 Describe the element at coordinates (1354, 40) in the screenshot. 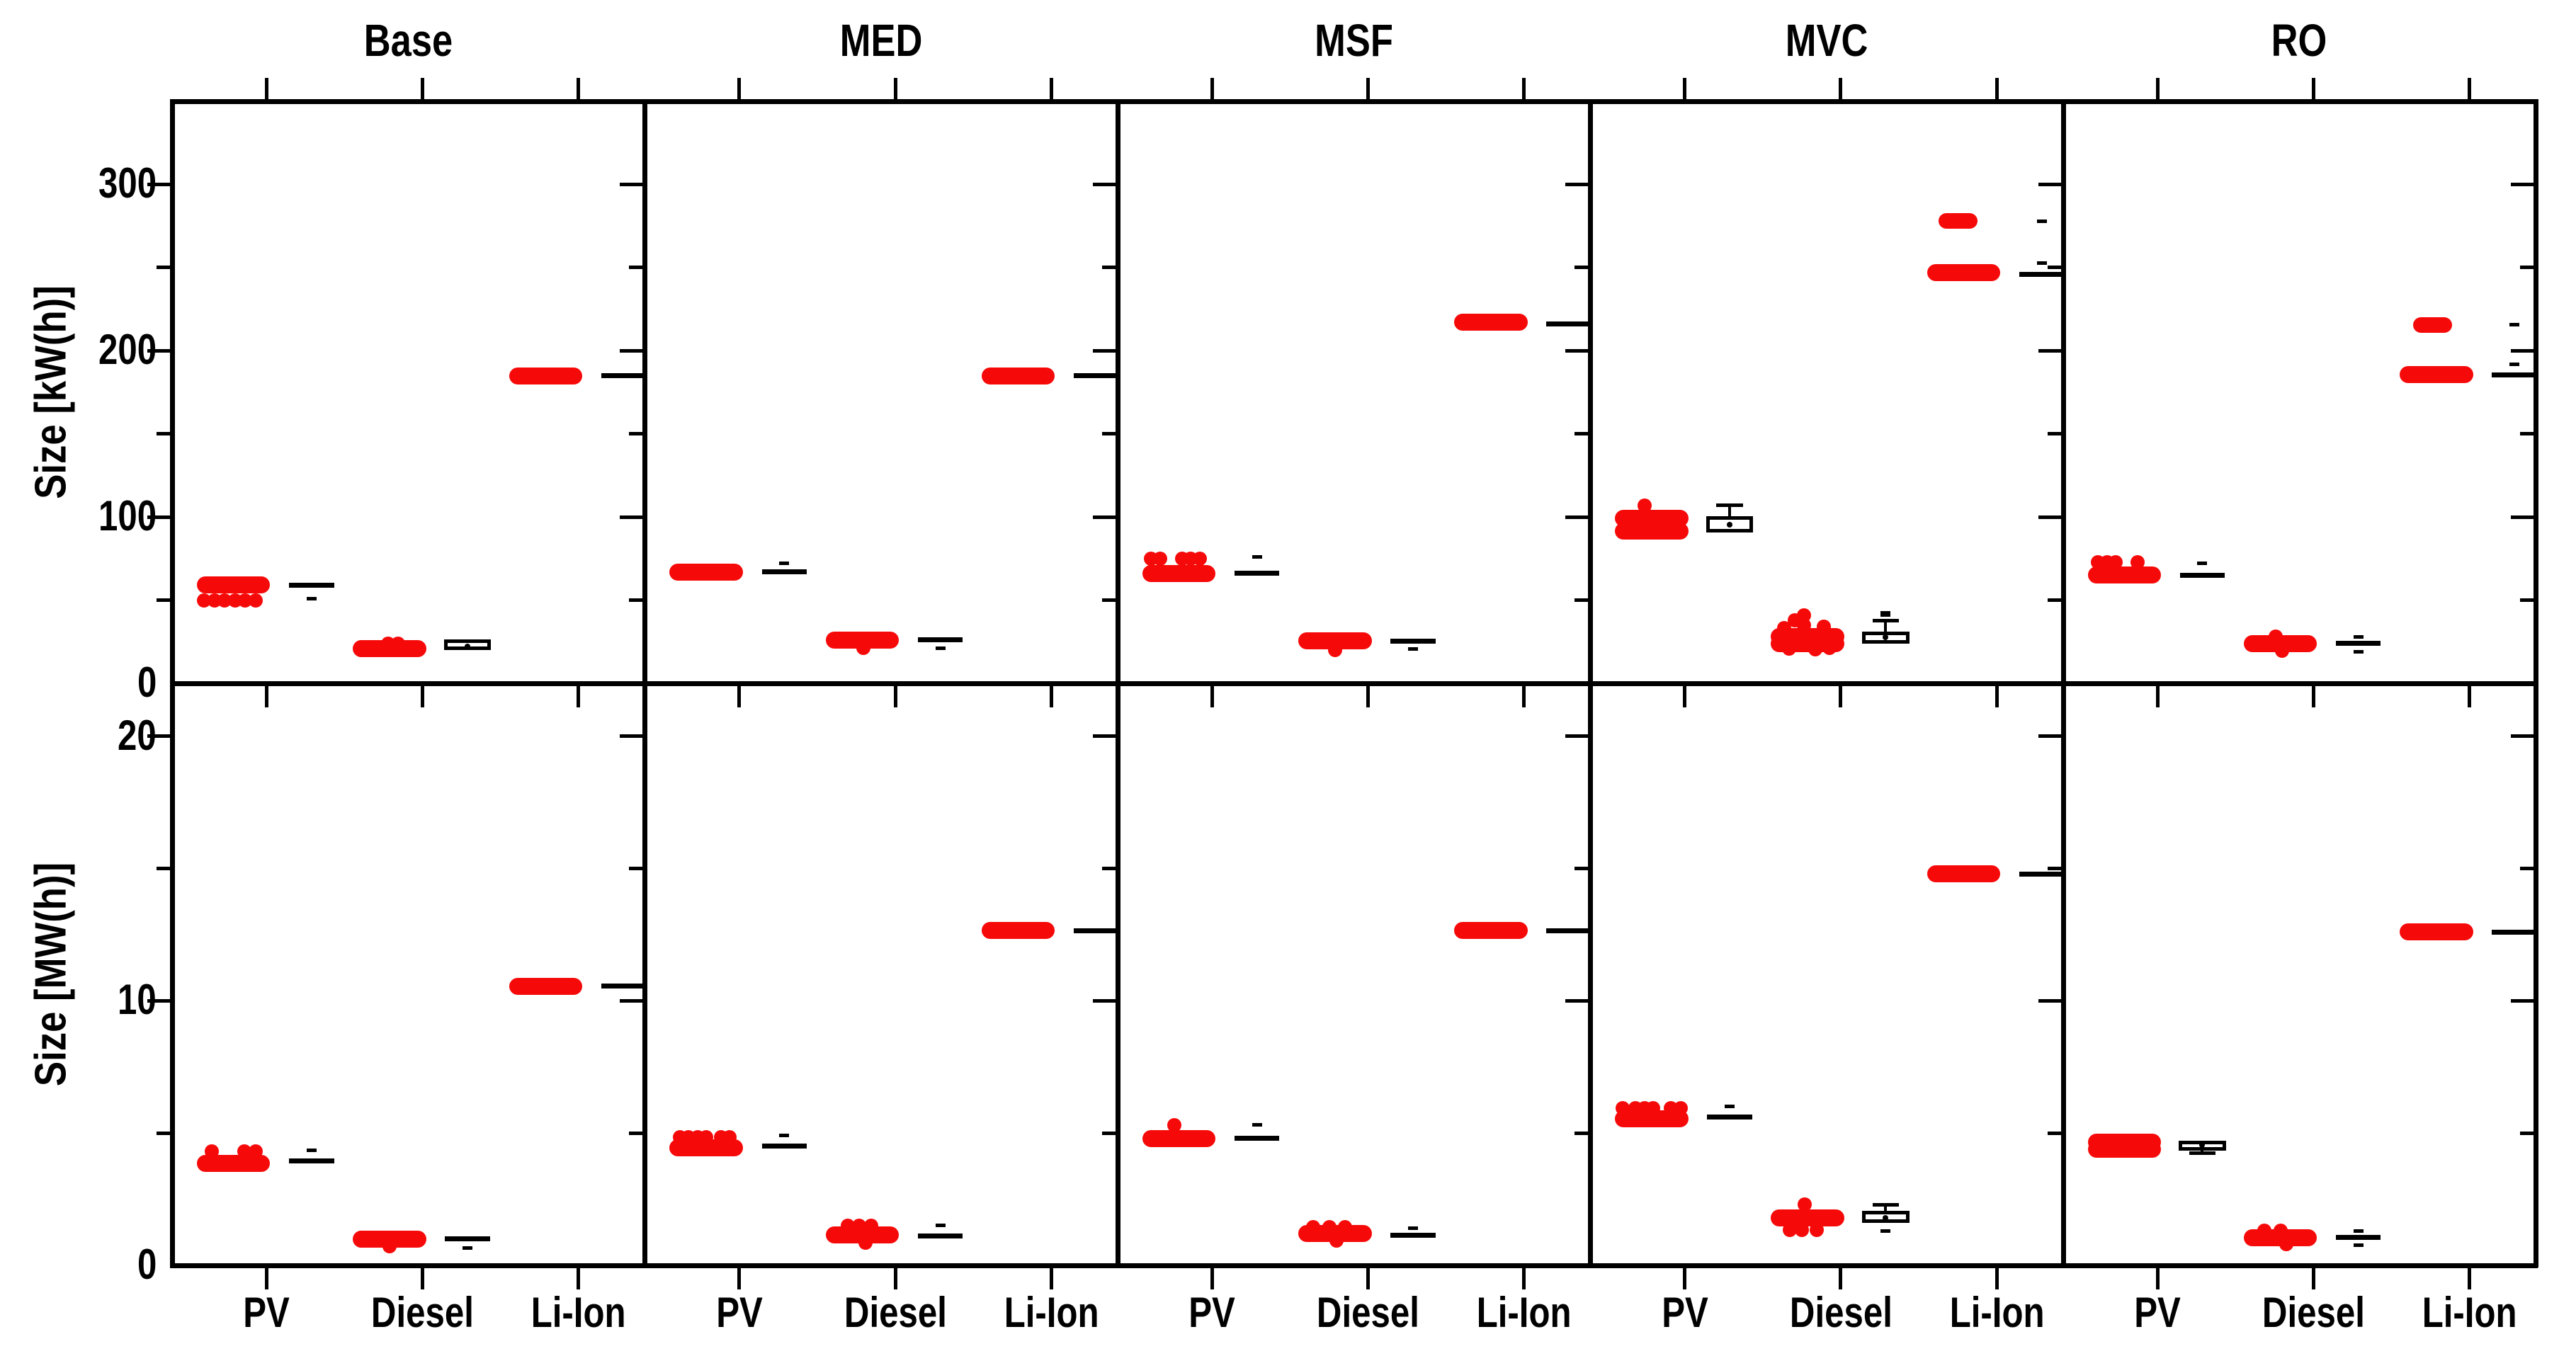

I see `panel-title: MSF` at that location.